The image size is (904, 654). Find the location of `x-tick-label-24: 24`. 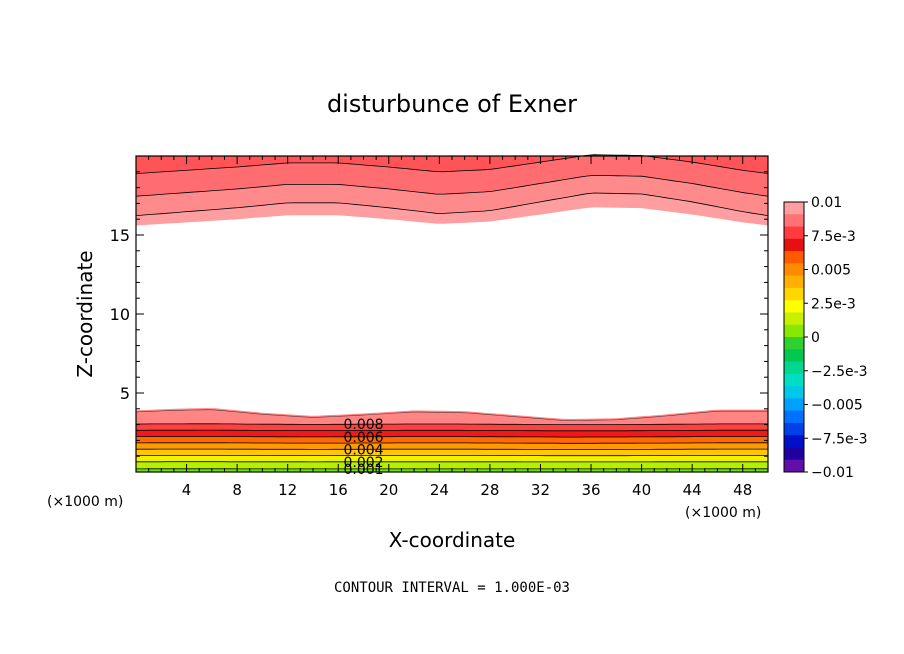

x-tick-label-24: 24 is located at coordinates (439, 490).